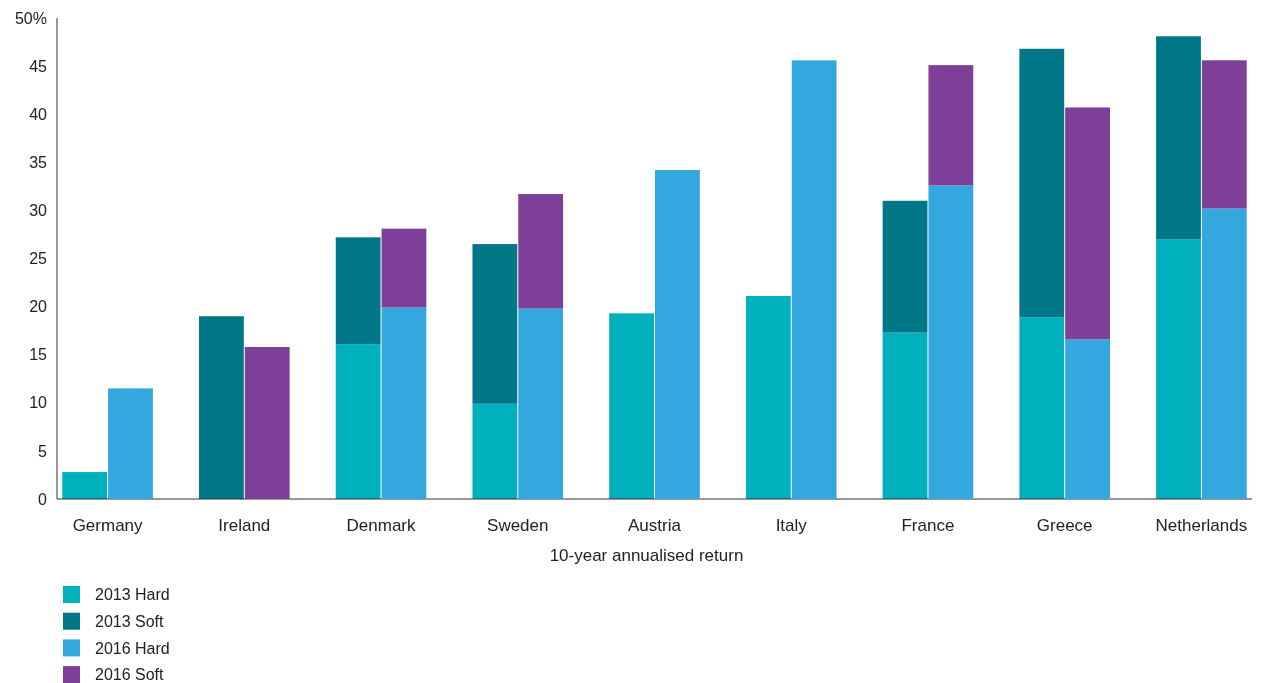 The width and height of the screenshot is (1264, 683). I want to click on x-tick-label: Netherlands, so click(1201, 525).